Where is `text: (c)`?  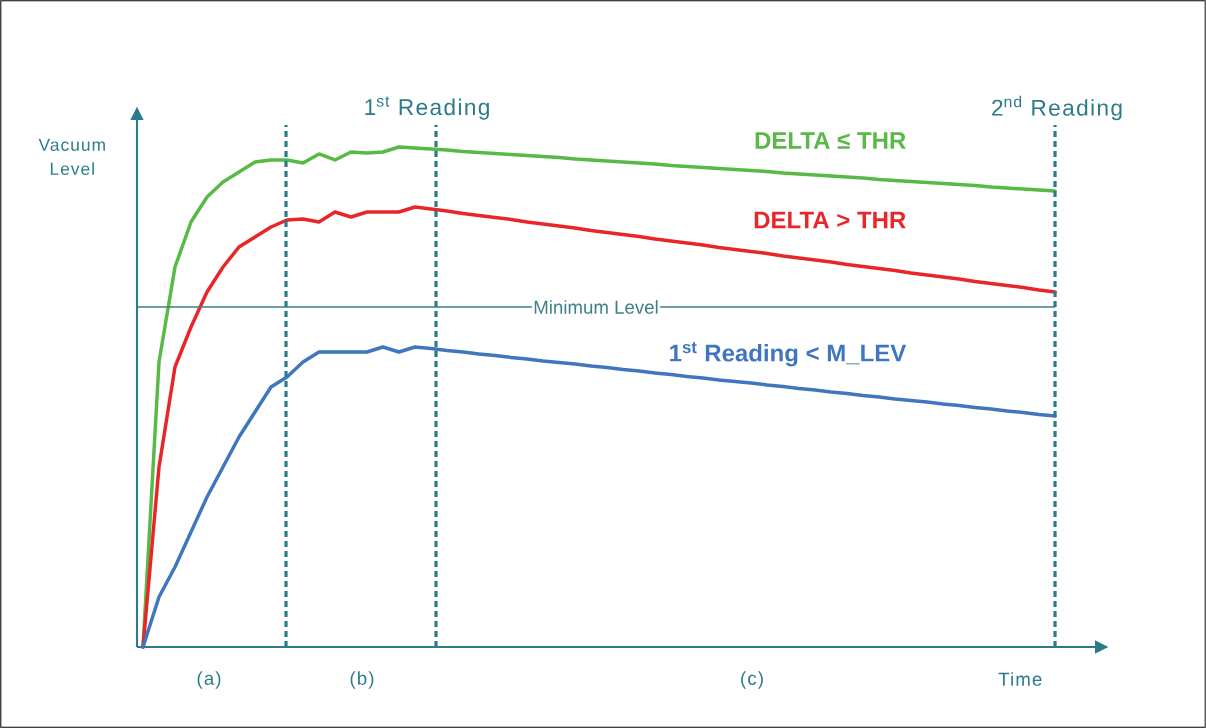 text: (c) is located at coordinates (752, 680).